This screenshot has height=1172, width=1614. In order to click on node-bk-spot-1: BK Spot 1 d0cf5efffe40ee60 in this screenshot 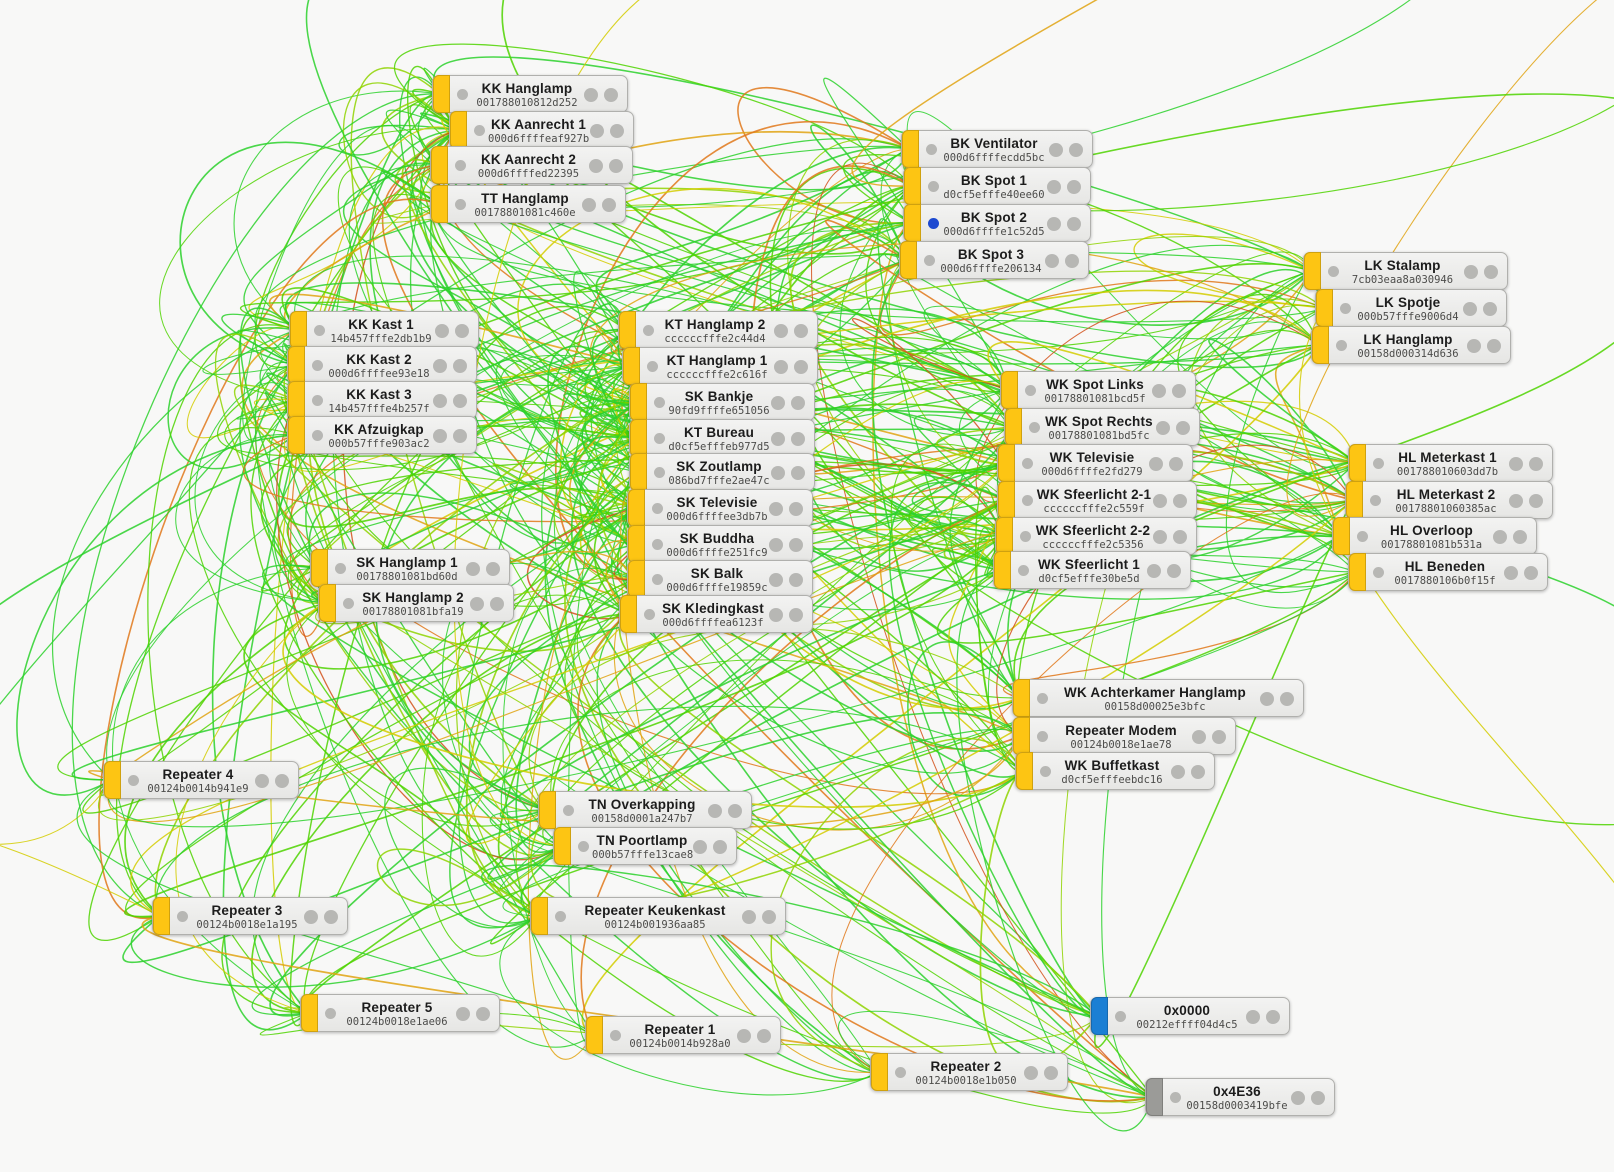, I will do `click(997, 186)`.